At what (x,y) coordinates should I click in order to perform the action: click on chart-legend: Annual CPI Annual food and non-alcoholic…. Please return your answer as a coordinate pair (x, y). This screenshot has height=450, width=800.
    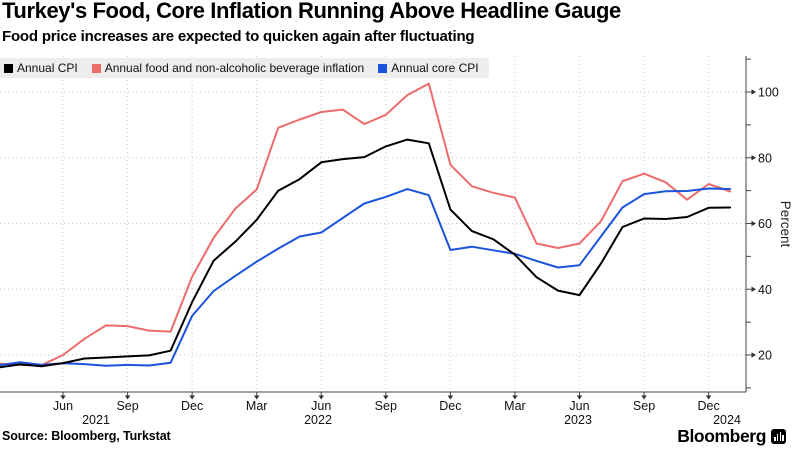
    Looking at the image, I should click on (244, 68).